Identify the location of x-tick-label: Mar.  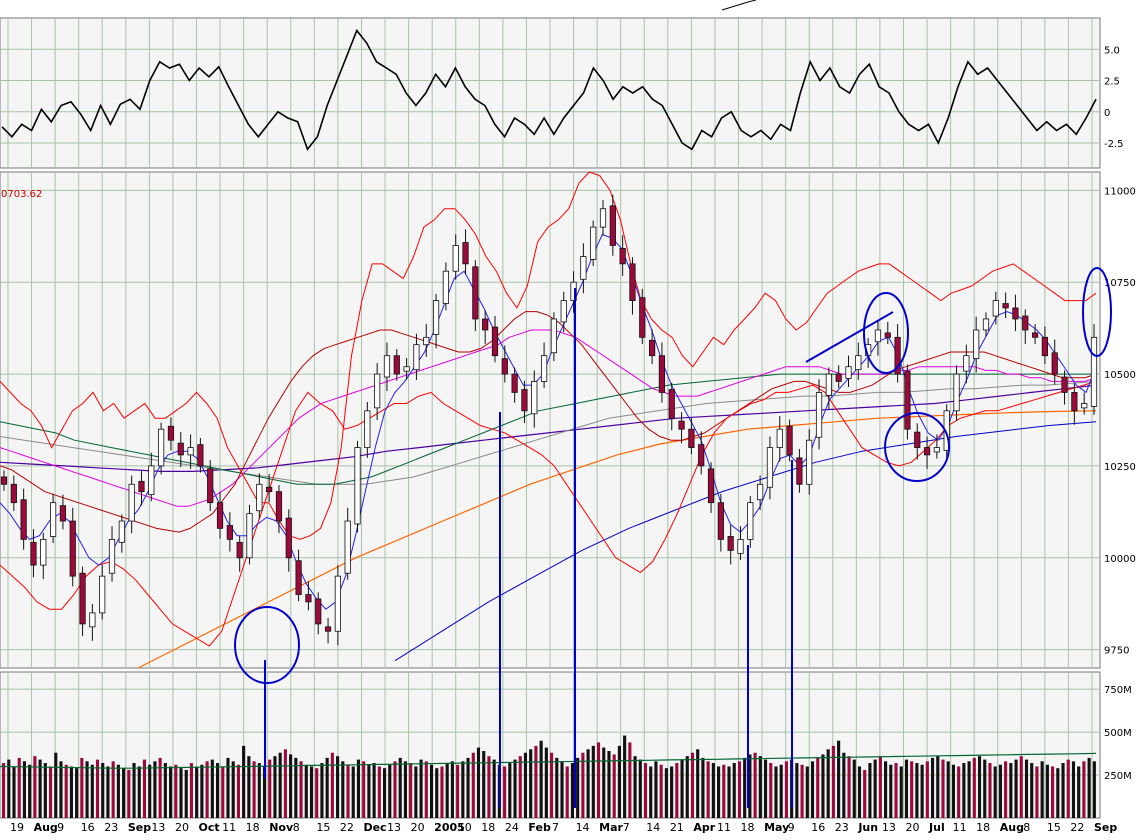
(611, 827).